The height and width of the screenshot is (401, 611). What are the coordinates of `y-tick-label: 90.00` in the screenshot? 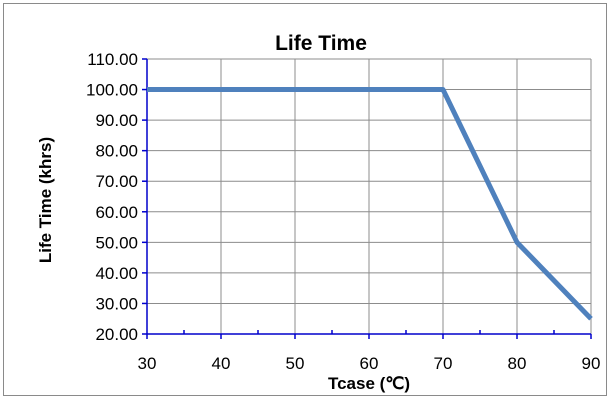 It's located at (116, 120).